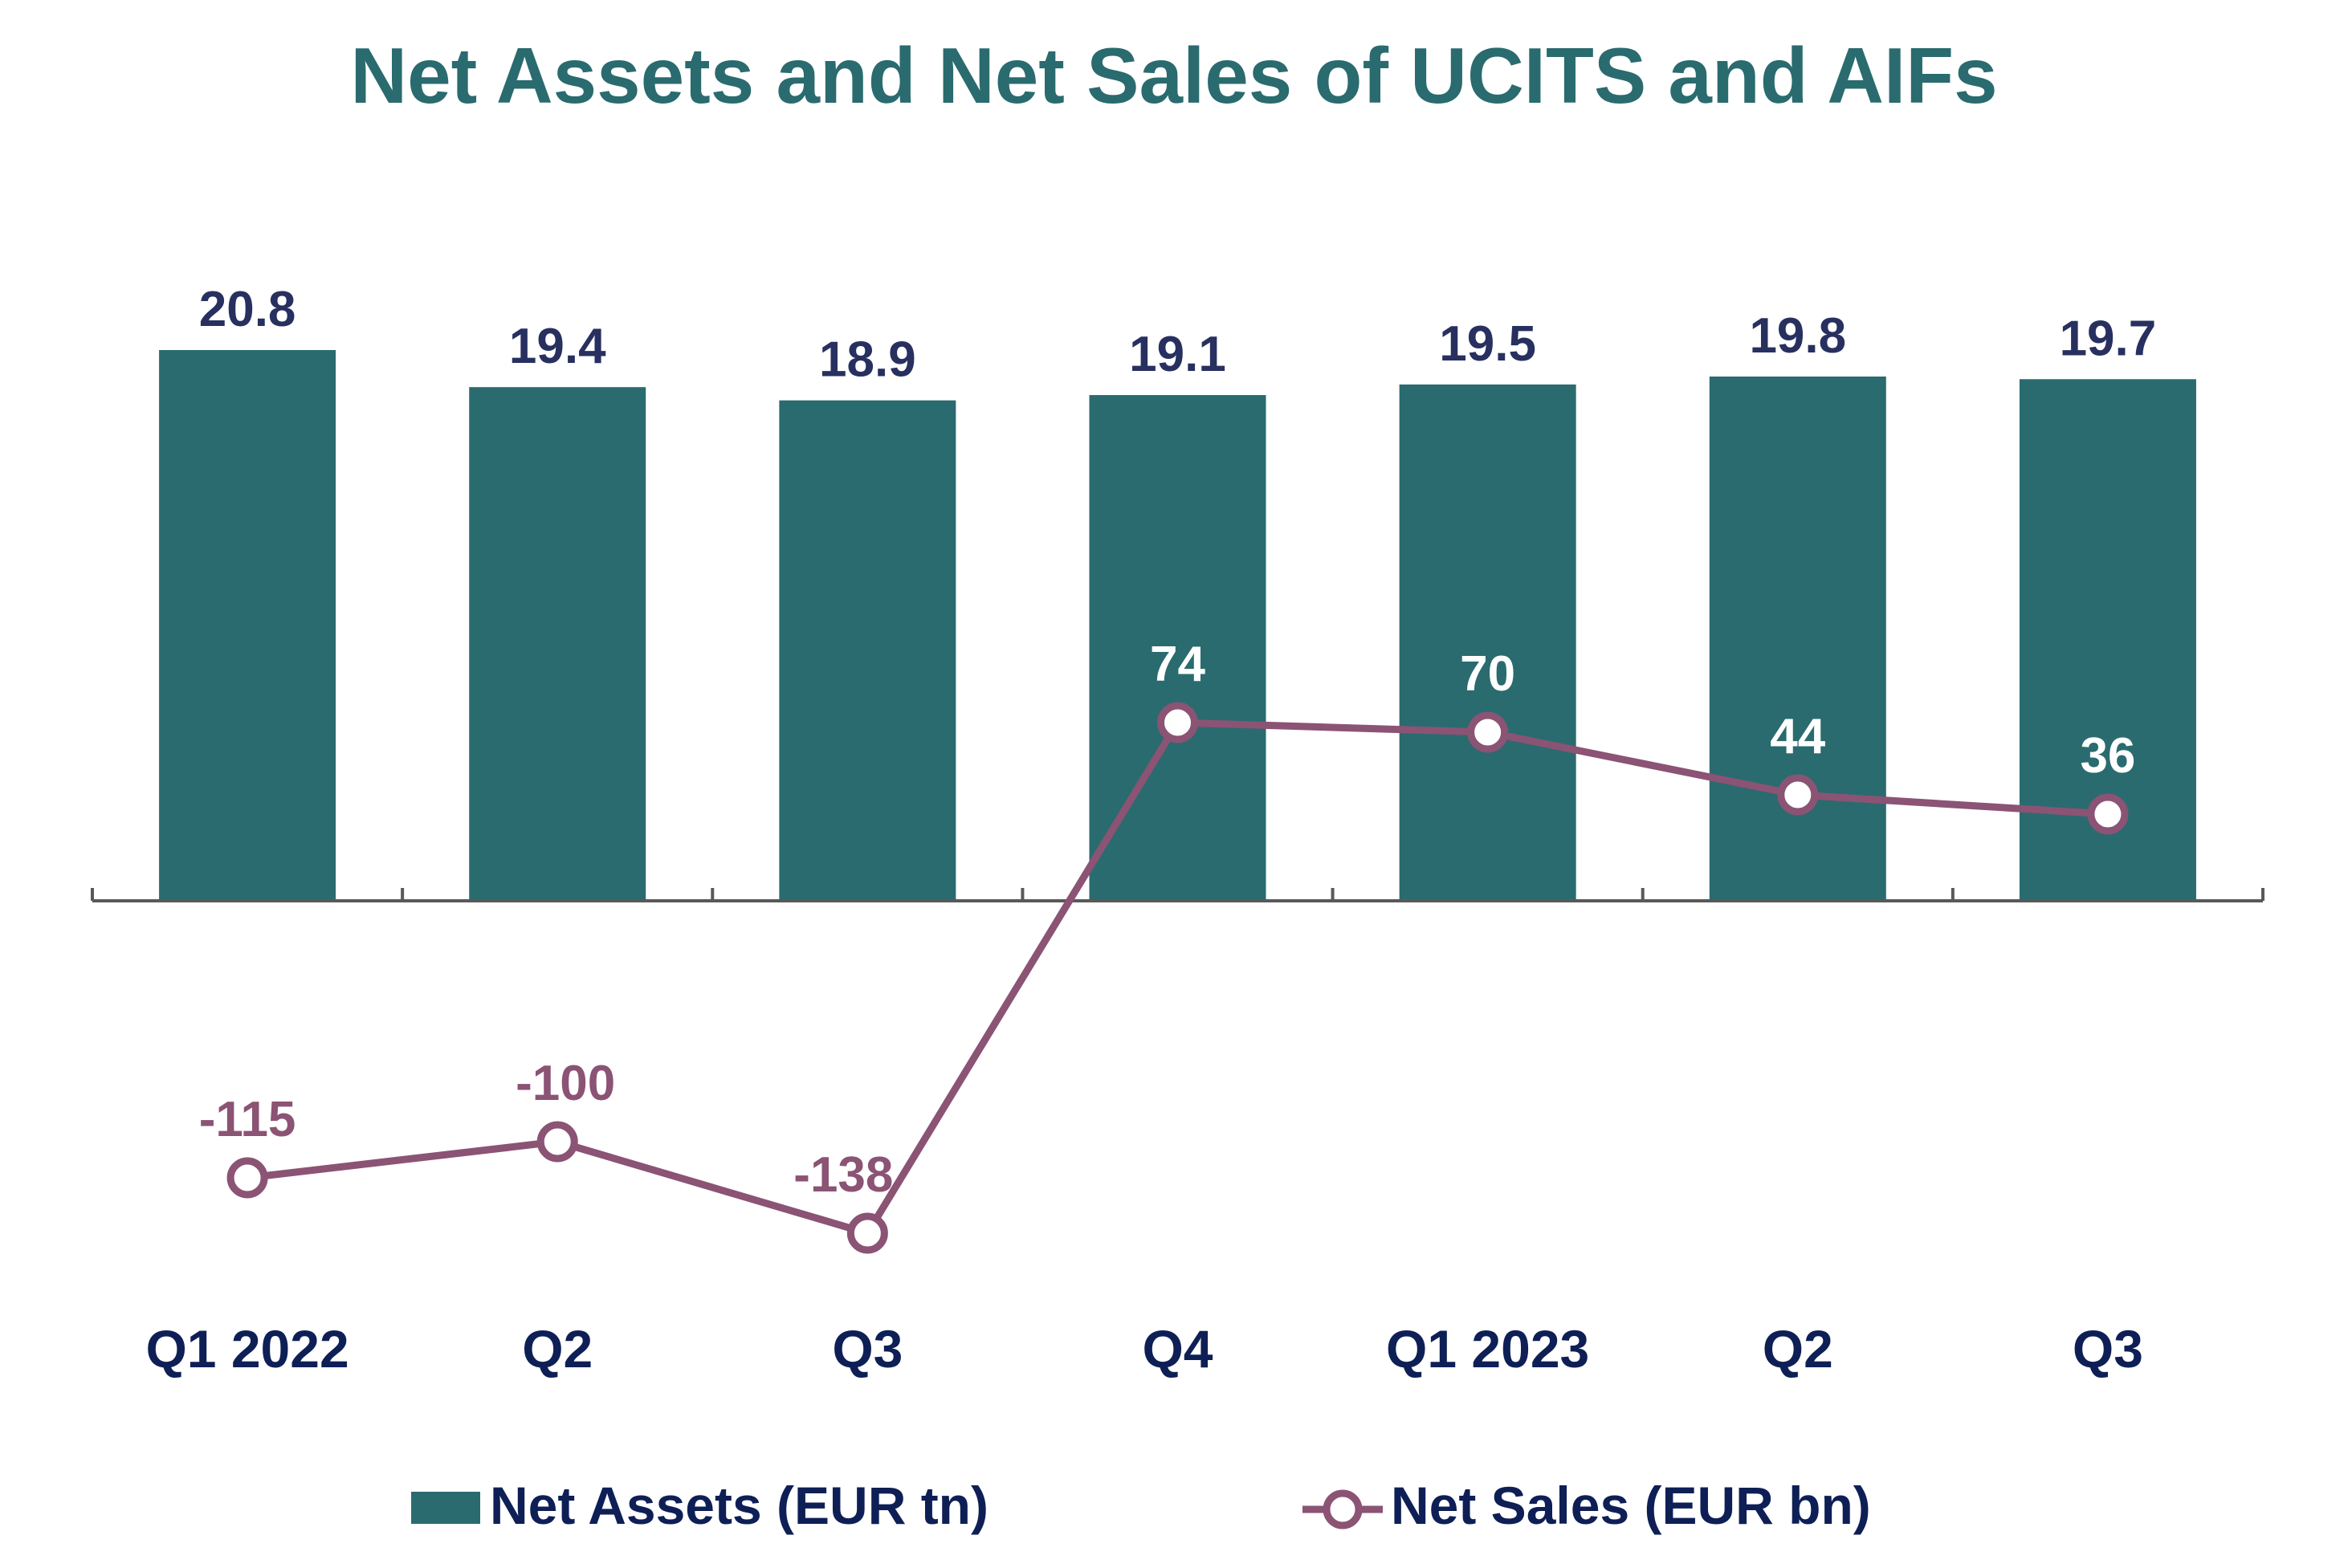 This screenshot has height=1568, width=2348. Describe the element at coordinates (1177, 354) in the screenshot. I see `bar-label-4: 19.1` at that location.